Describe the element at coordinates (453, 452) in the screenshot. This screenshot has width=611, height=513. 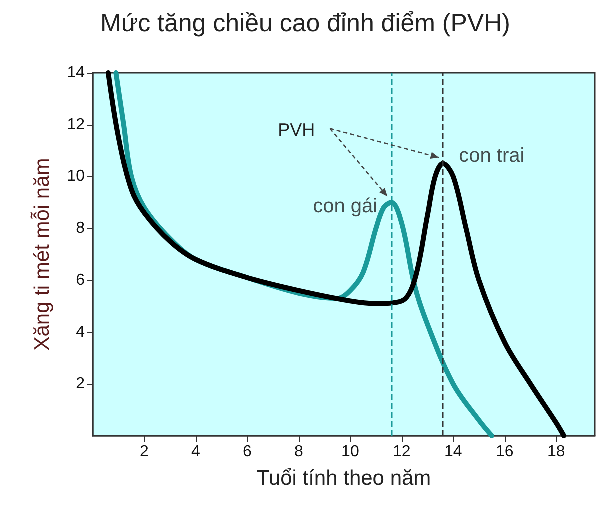
I see `x-tick-label: 14` at that location.